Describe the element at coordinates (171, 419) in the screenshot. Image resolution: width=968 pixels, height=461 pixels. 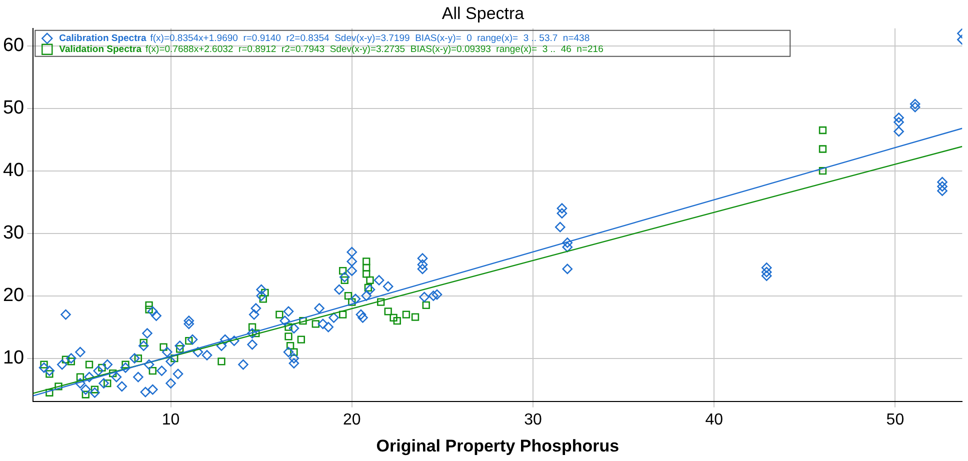
I see `x-tick-label: 10` at that location.